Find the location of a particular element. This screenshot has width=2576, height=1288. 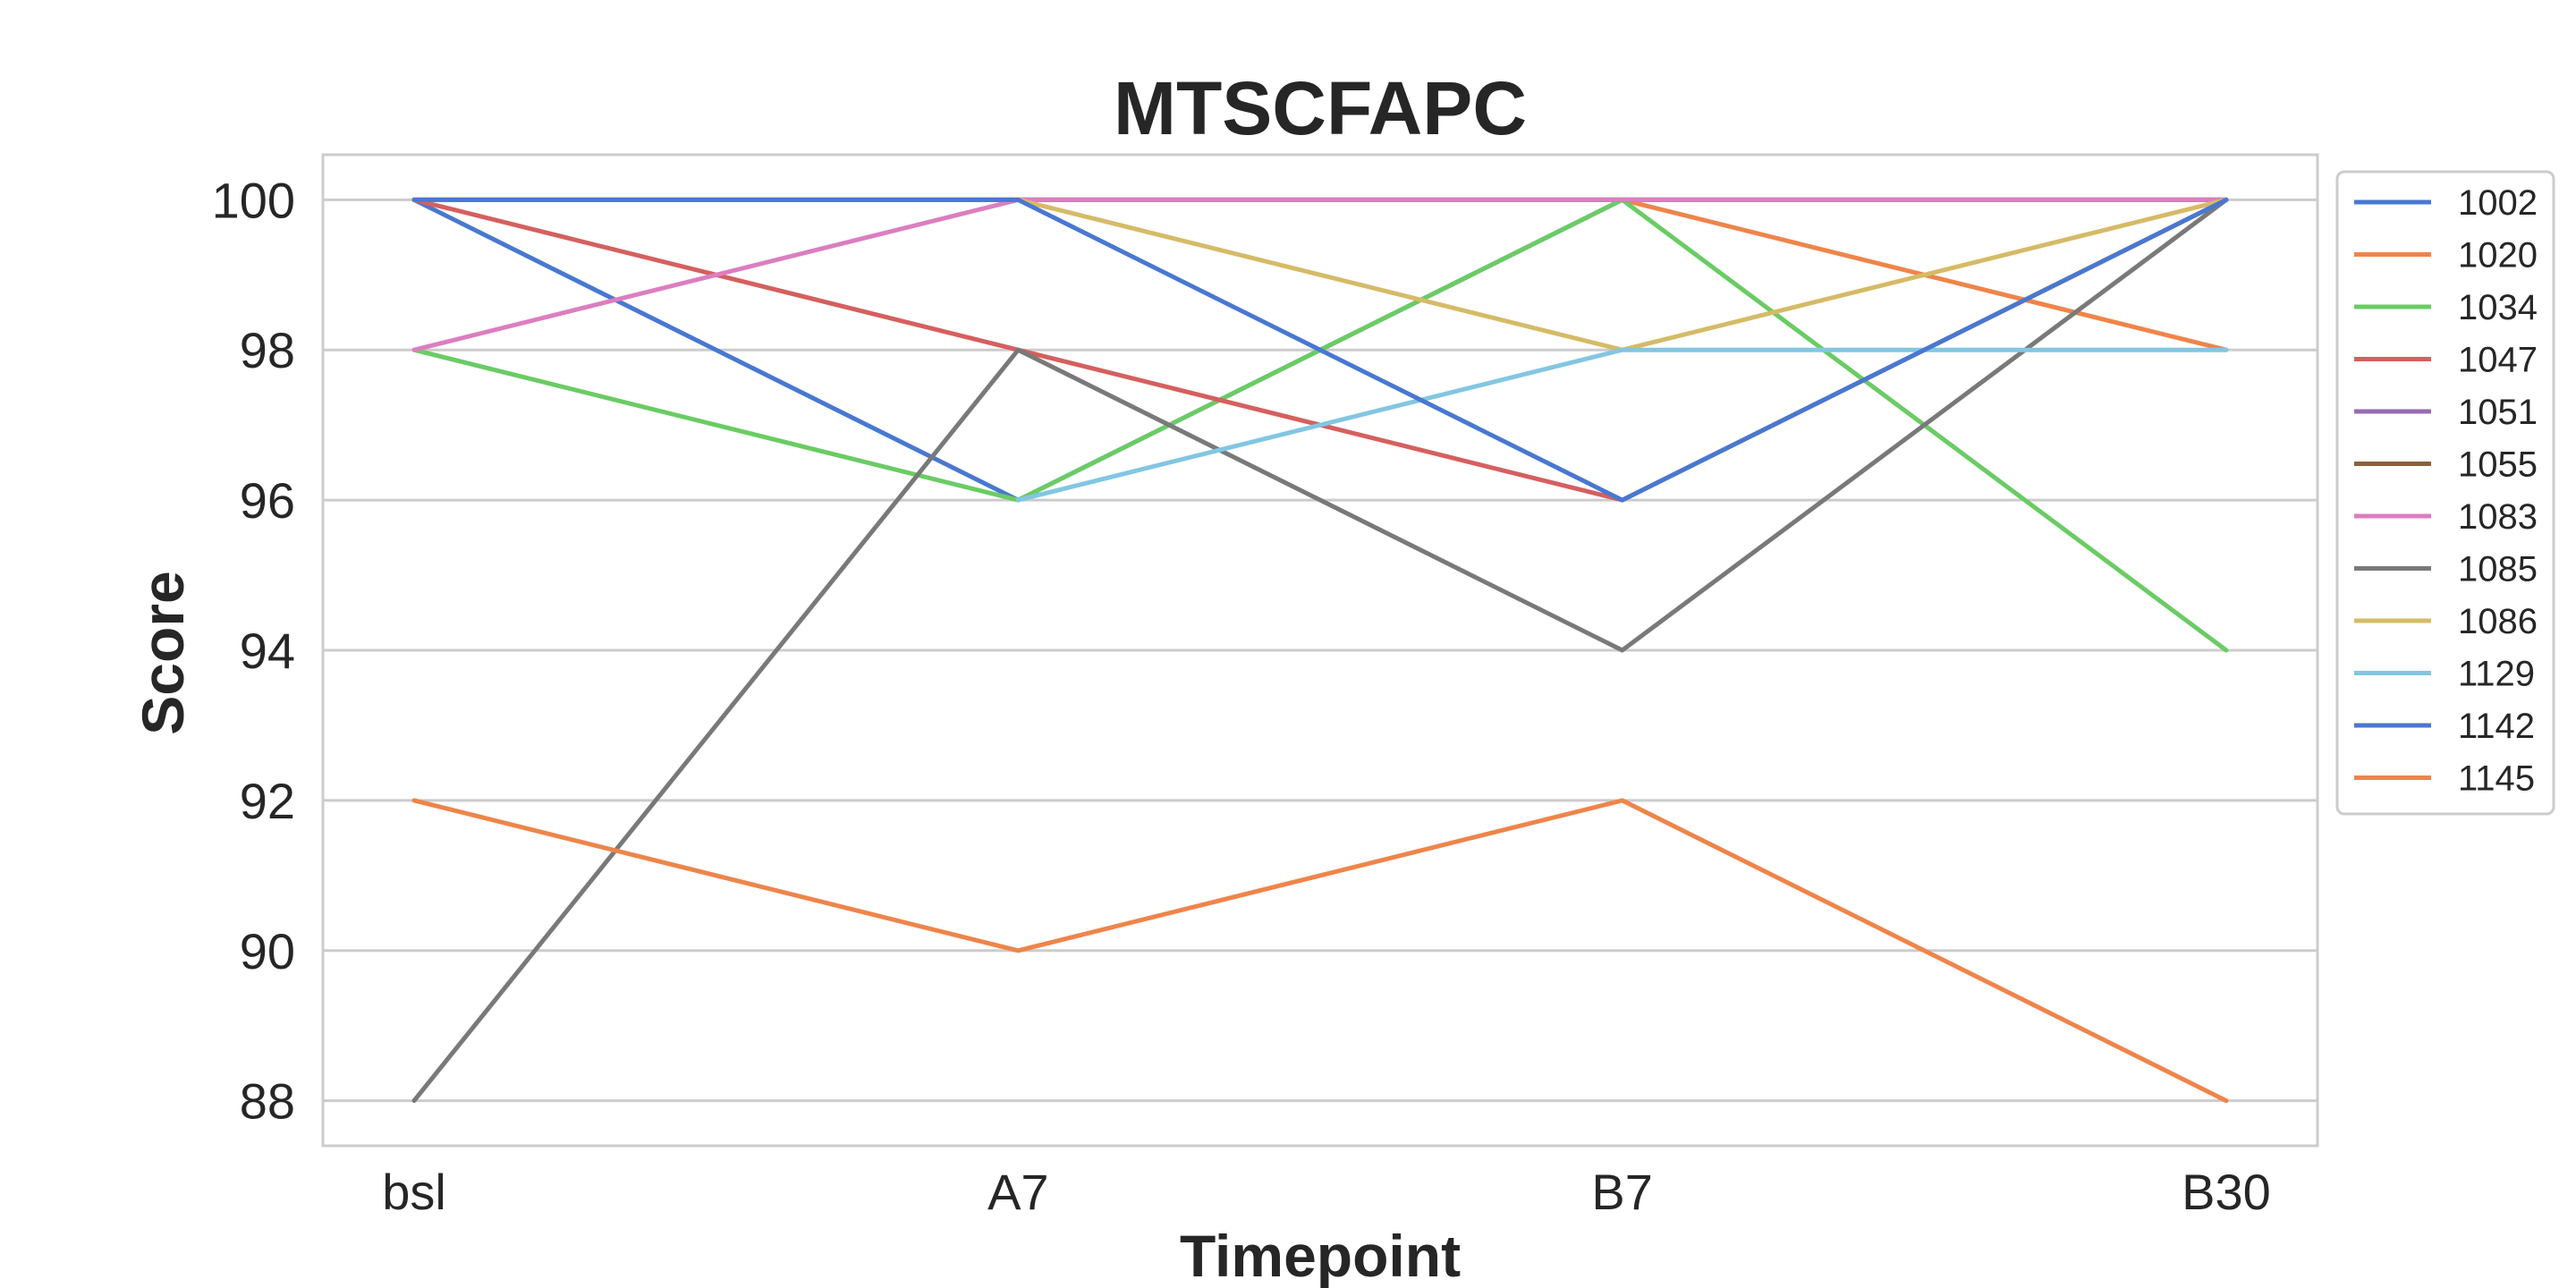

x-tick-labels: bsl A7 B7 B30 is located at coordinates (1326, 1192).